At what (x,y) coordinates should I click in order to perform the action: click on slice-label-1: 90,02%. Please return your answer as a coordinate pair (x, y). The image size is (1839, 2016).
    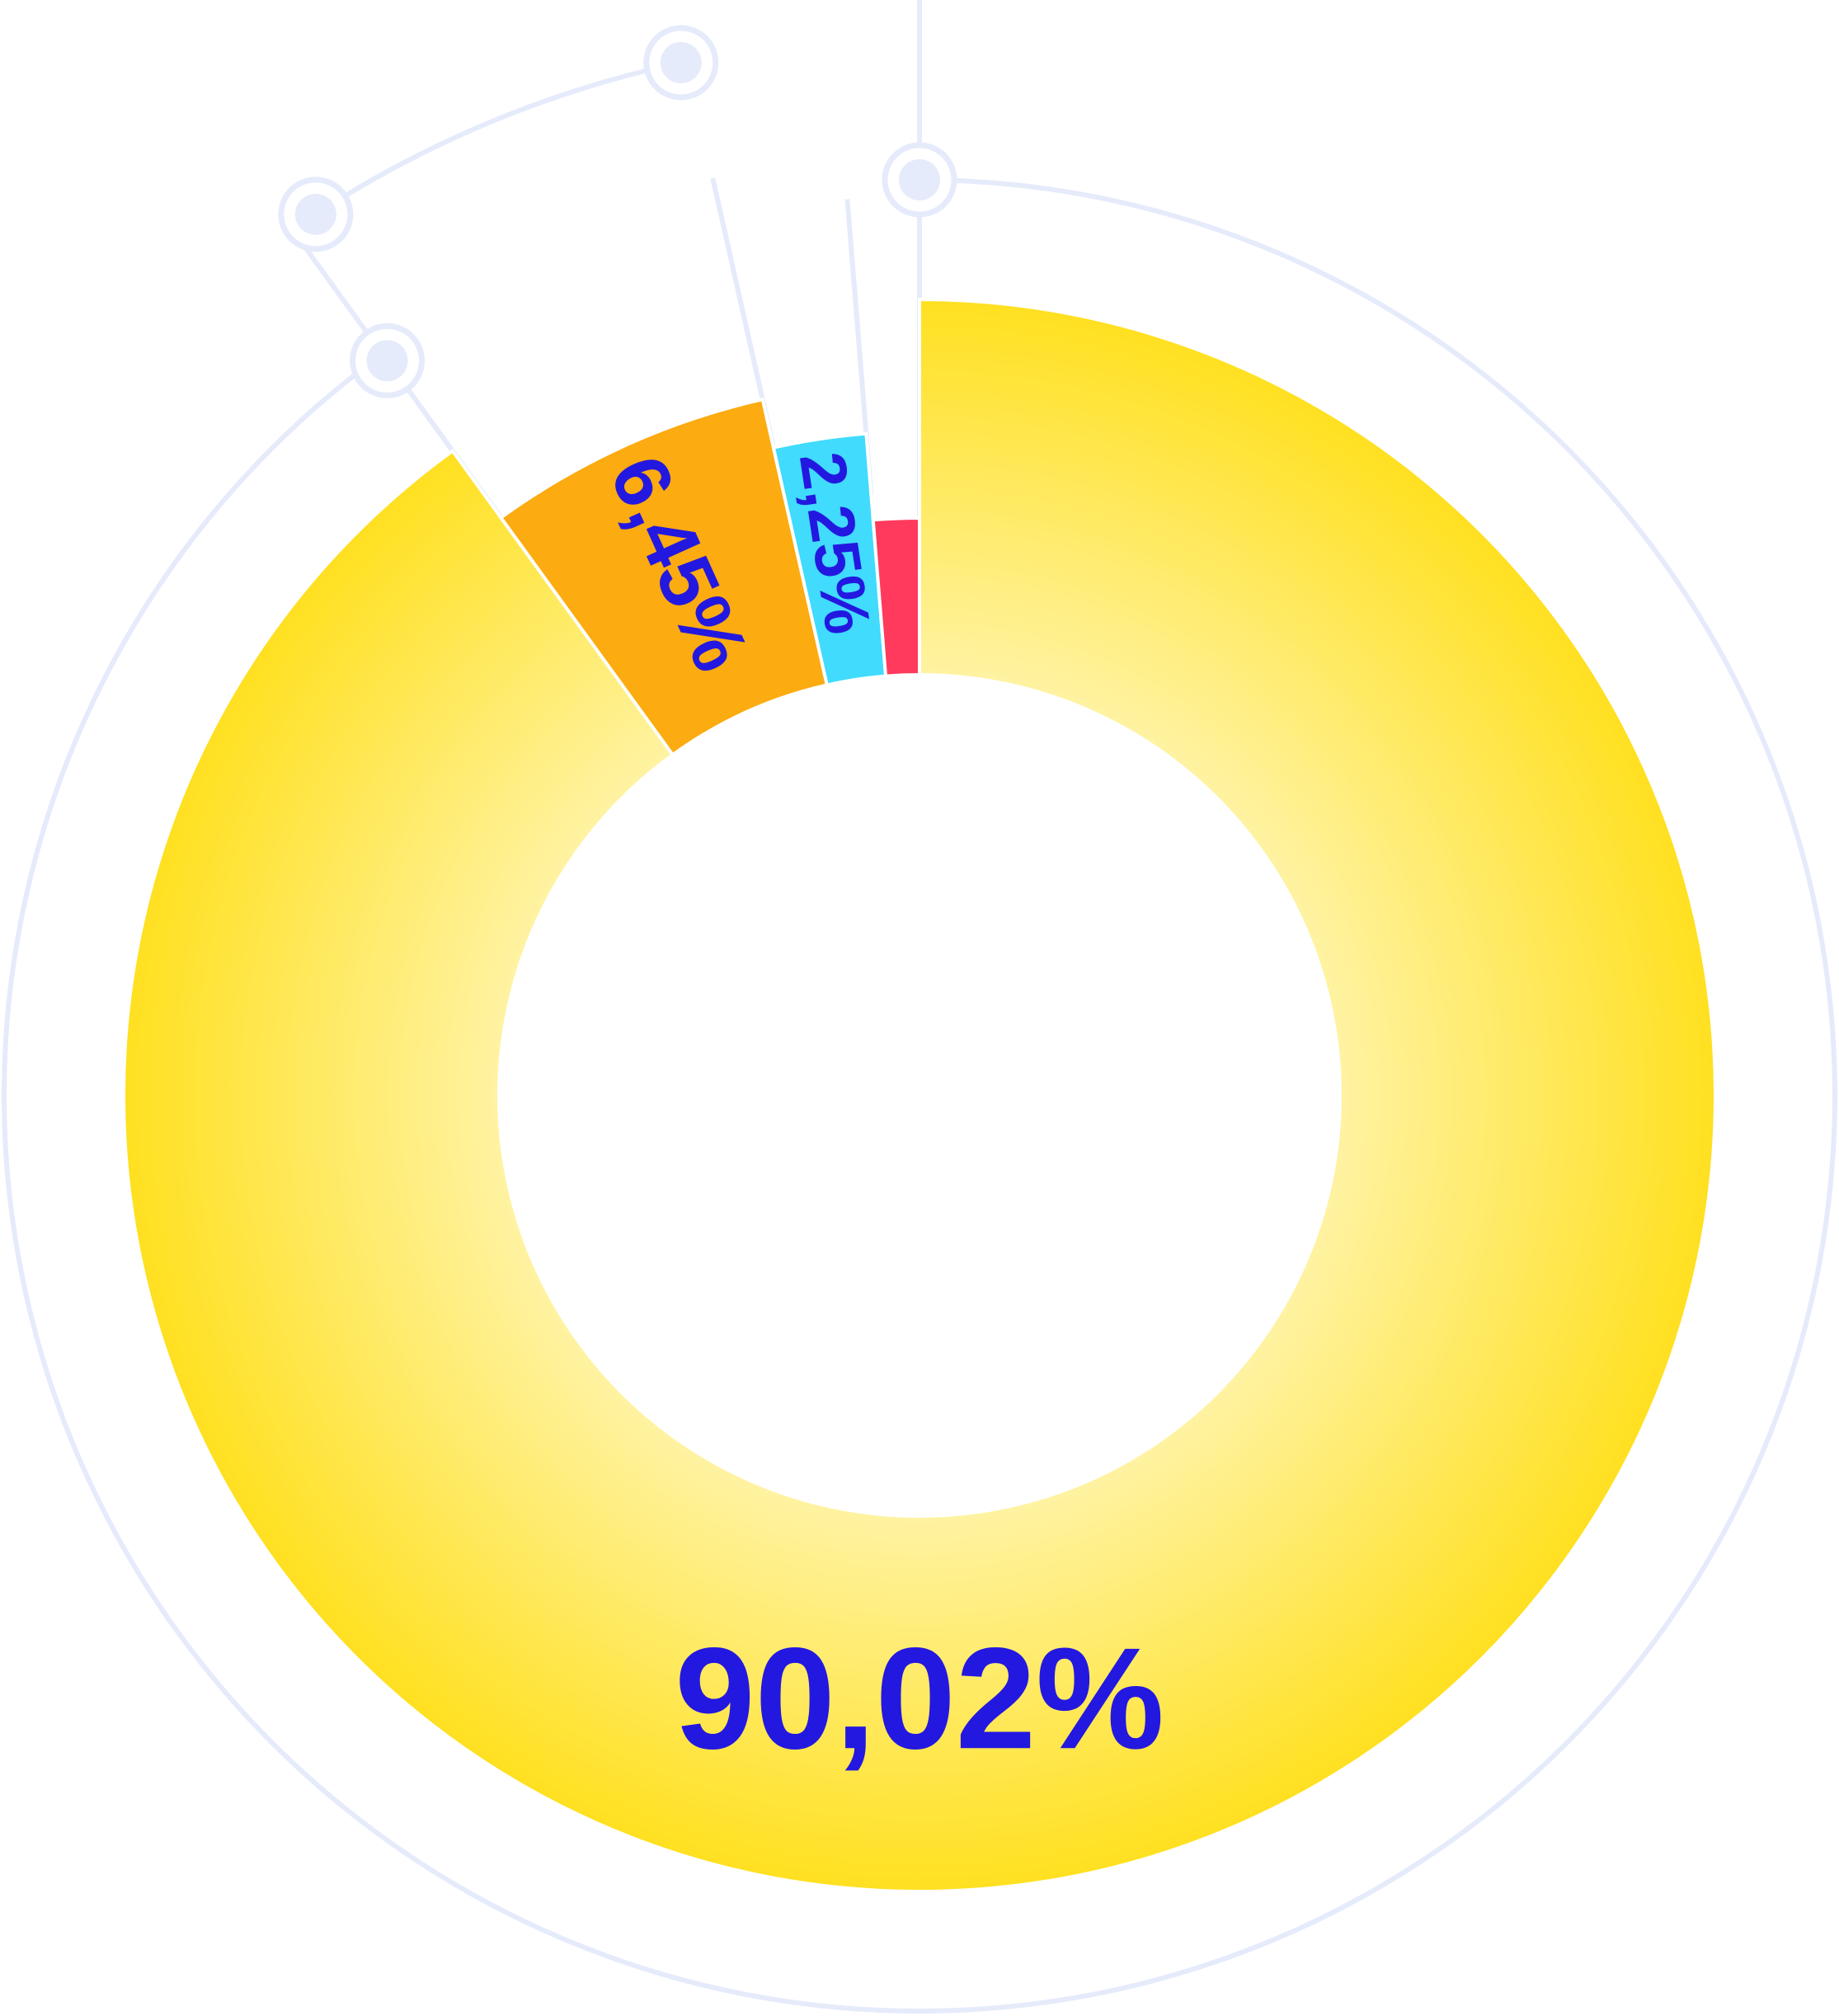
    Looking at the image, I should click on (919, 1698).